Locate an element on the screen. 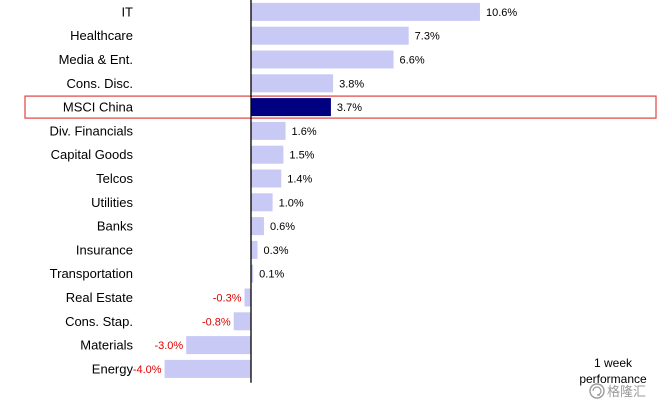 The width and height of the screenshot is (667, 405). legend-note-line: 1 week is located at coordinates (613, 363).